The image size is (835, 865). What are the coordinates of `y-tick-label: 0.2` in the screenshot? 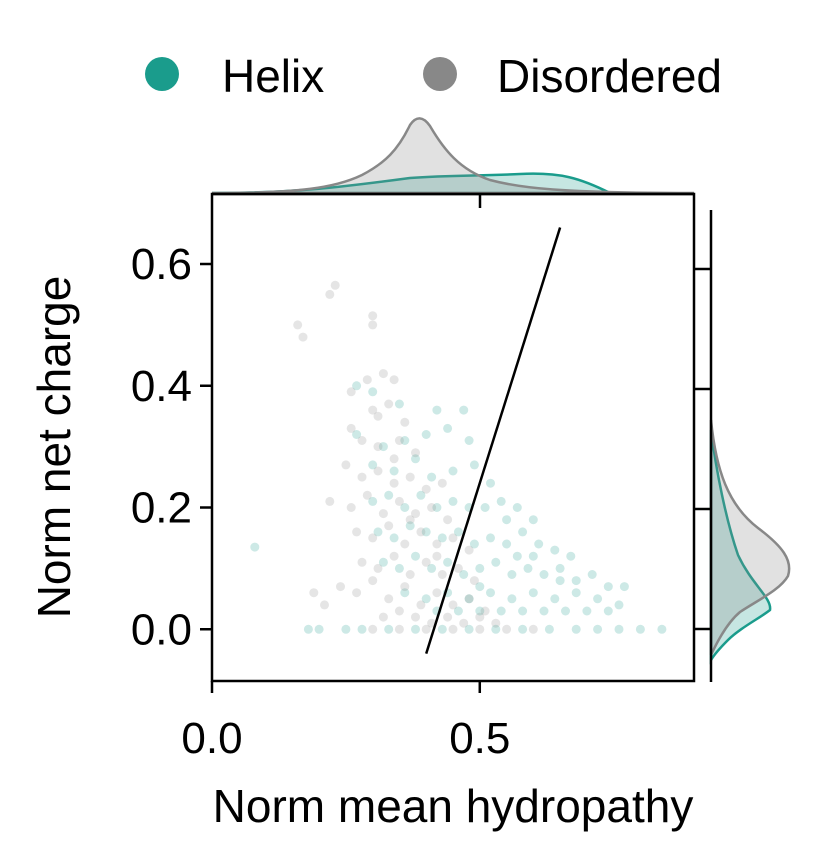 It's located at (161, 508).